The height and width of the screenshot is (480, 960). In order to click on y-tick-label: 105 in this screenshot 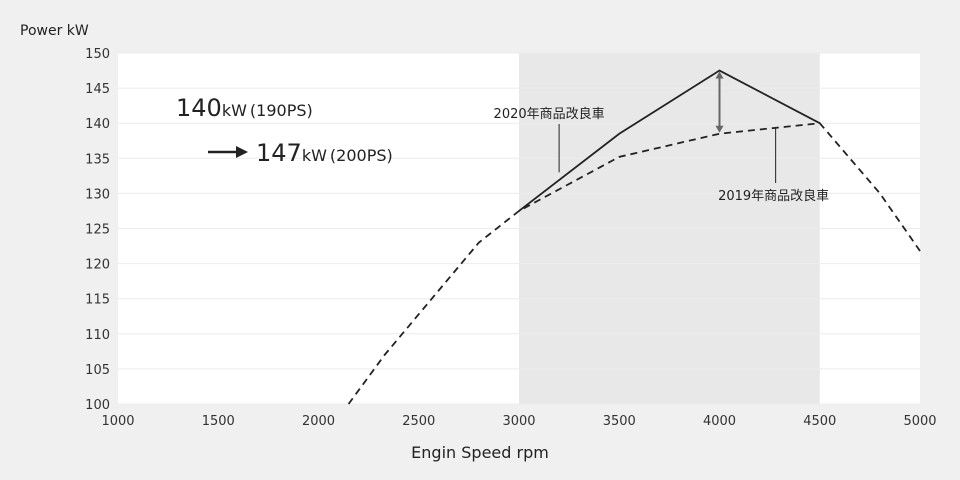, I will do `click(97, 370)`.